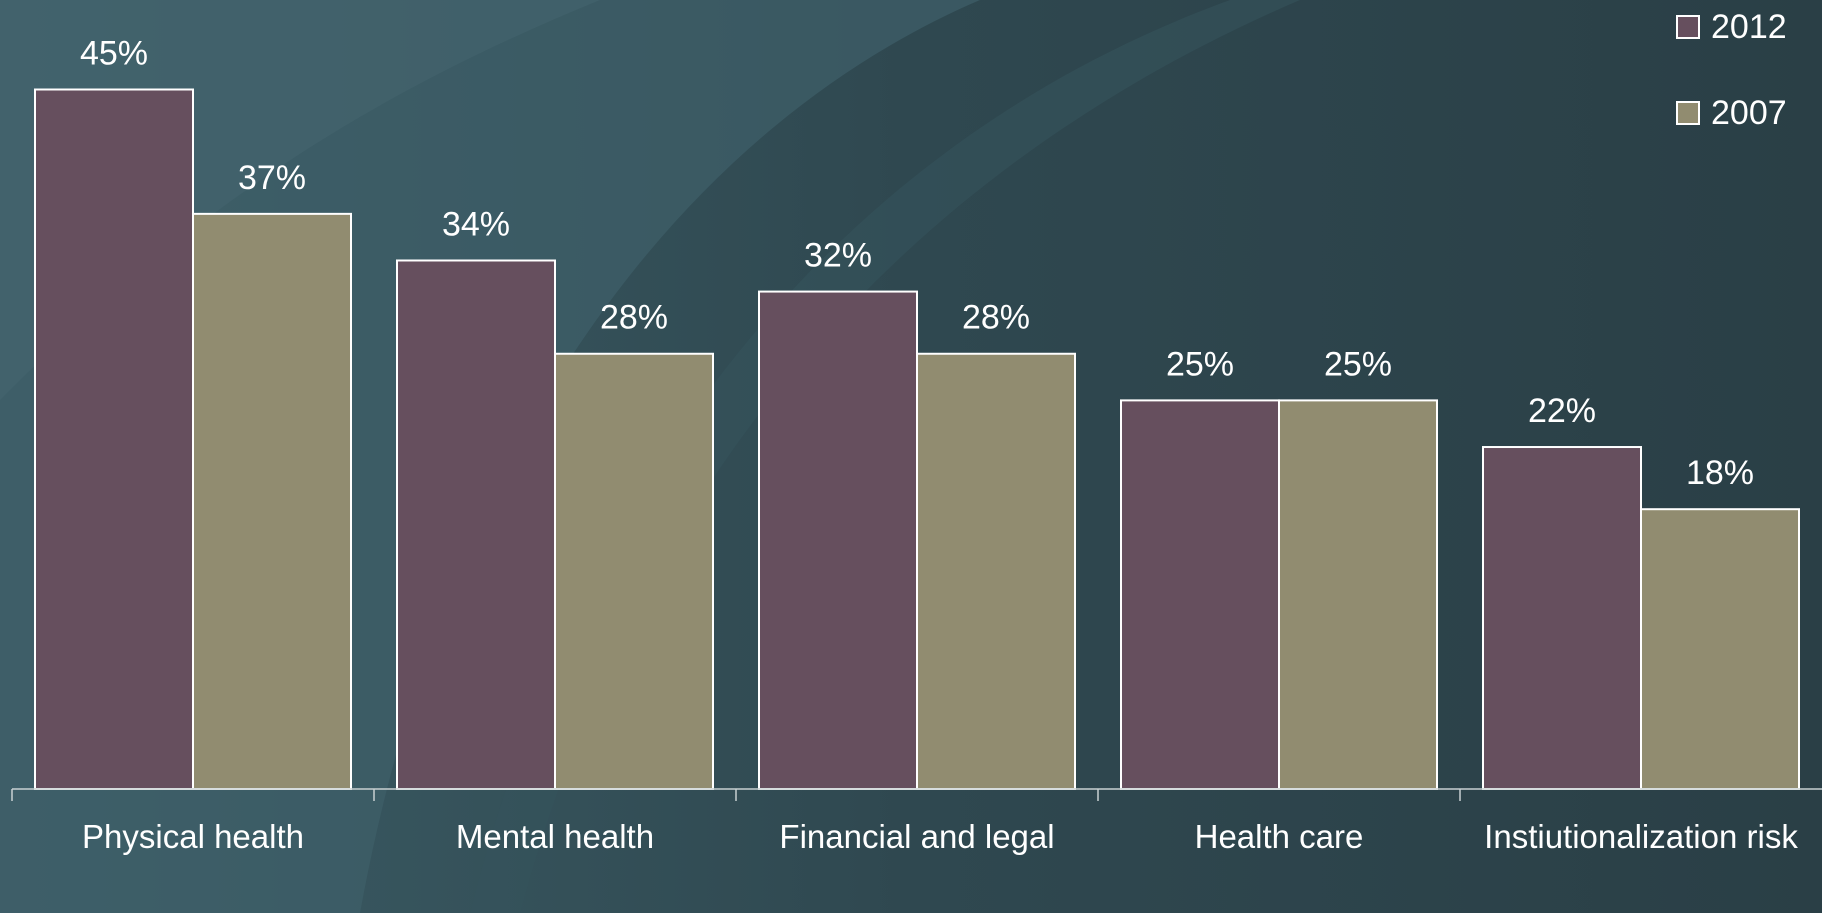  What do you see at coordinates (476, 224) in the screenshot?
I see `data-label: 34%` at bounding box center [476, 224].